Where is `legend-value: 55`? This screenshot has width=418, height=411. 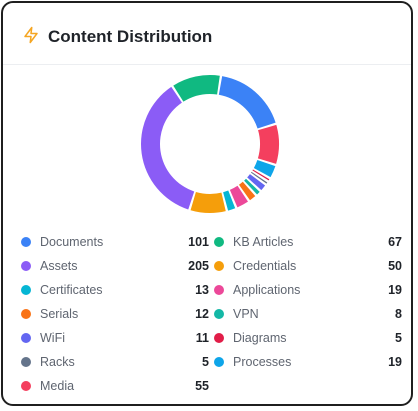
legend-value: 55 is located at coordinates (202, 386).